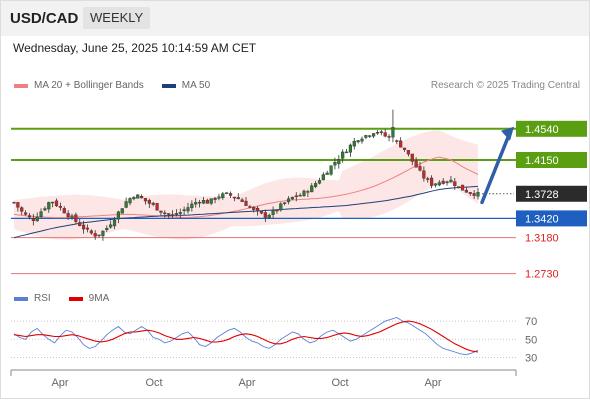 This screenshot has height=400, width=590. What do you see at coordinates (246, 336) in the screenshot?
I see `rsi-9ma-line` at bounding box center [246, 336].